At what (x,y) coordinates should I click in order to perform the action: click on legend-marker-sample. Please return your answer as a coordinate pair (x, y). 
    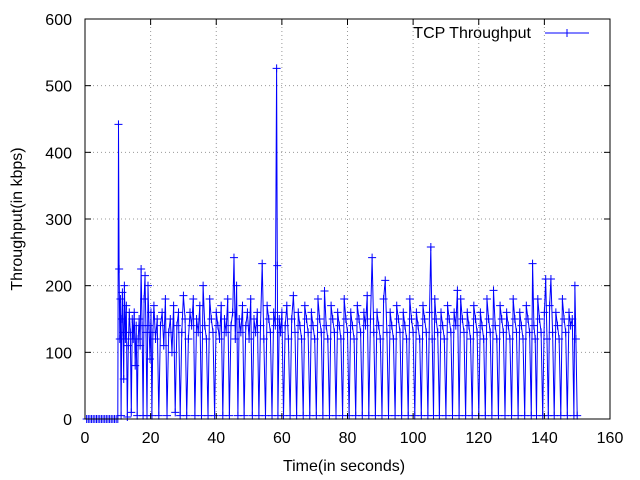
    Looking at the image, I should click on (567, 33).